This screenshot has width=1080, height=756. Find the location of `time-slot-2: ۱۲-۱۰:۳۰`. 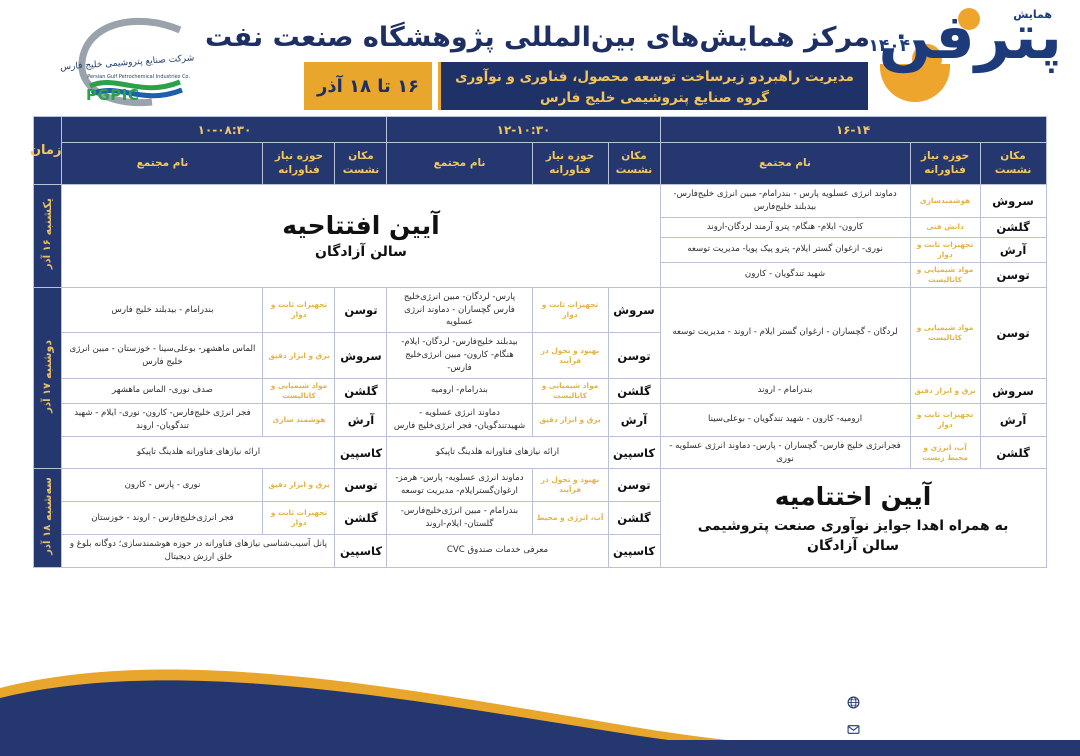

time-slot-2: ۱۲-۱۰:۳۰ is located at coordinates (523, 129).